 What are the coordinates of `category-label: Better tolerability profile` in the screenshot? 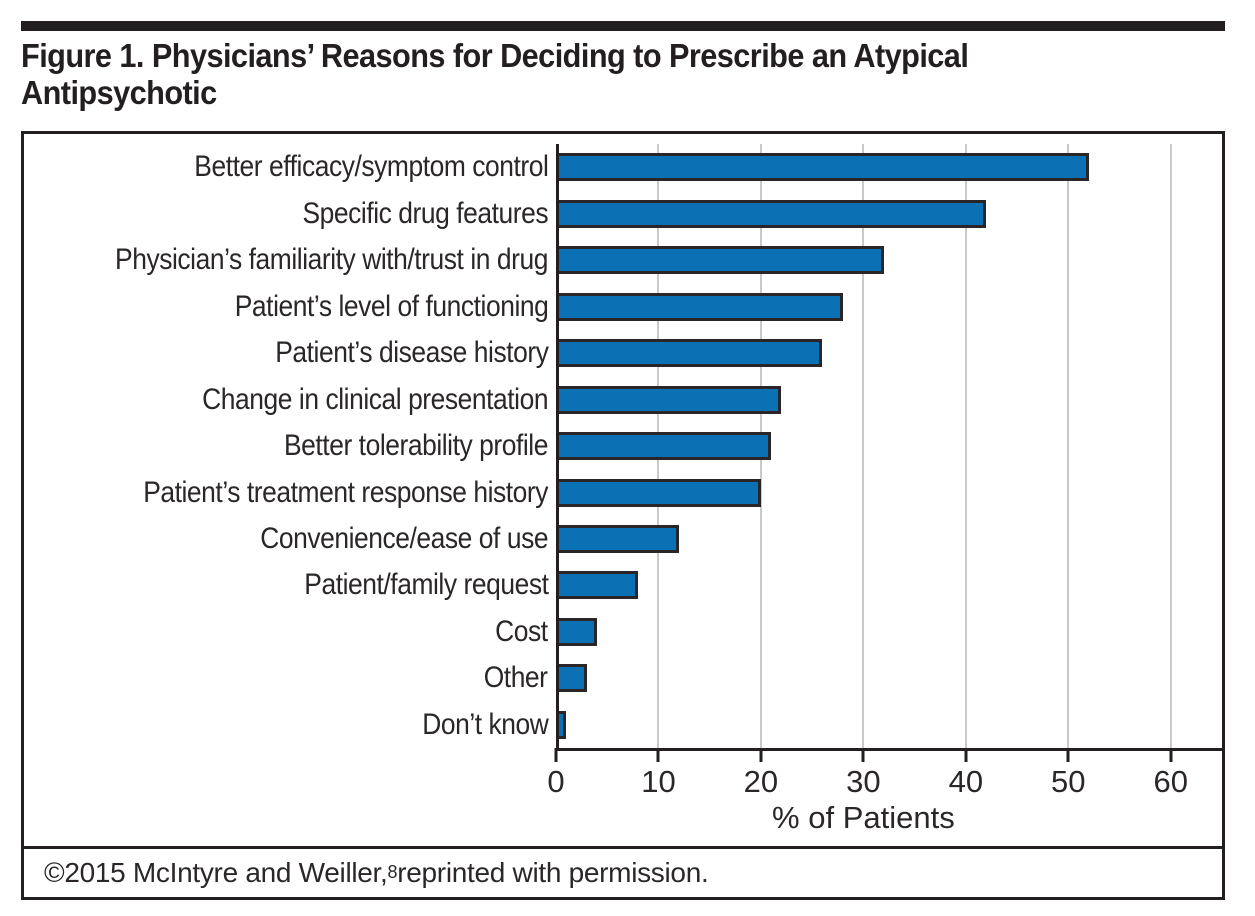 It's located at (416, 446).